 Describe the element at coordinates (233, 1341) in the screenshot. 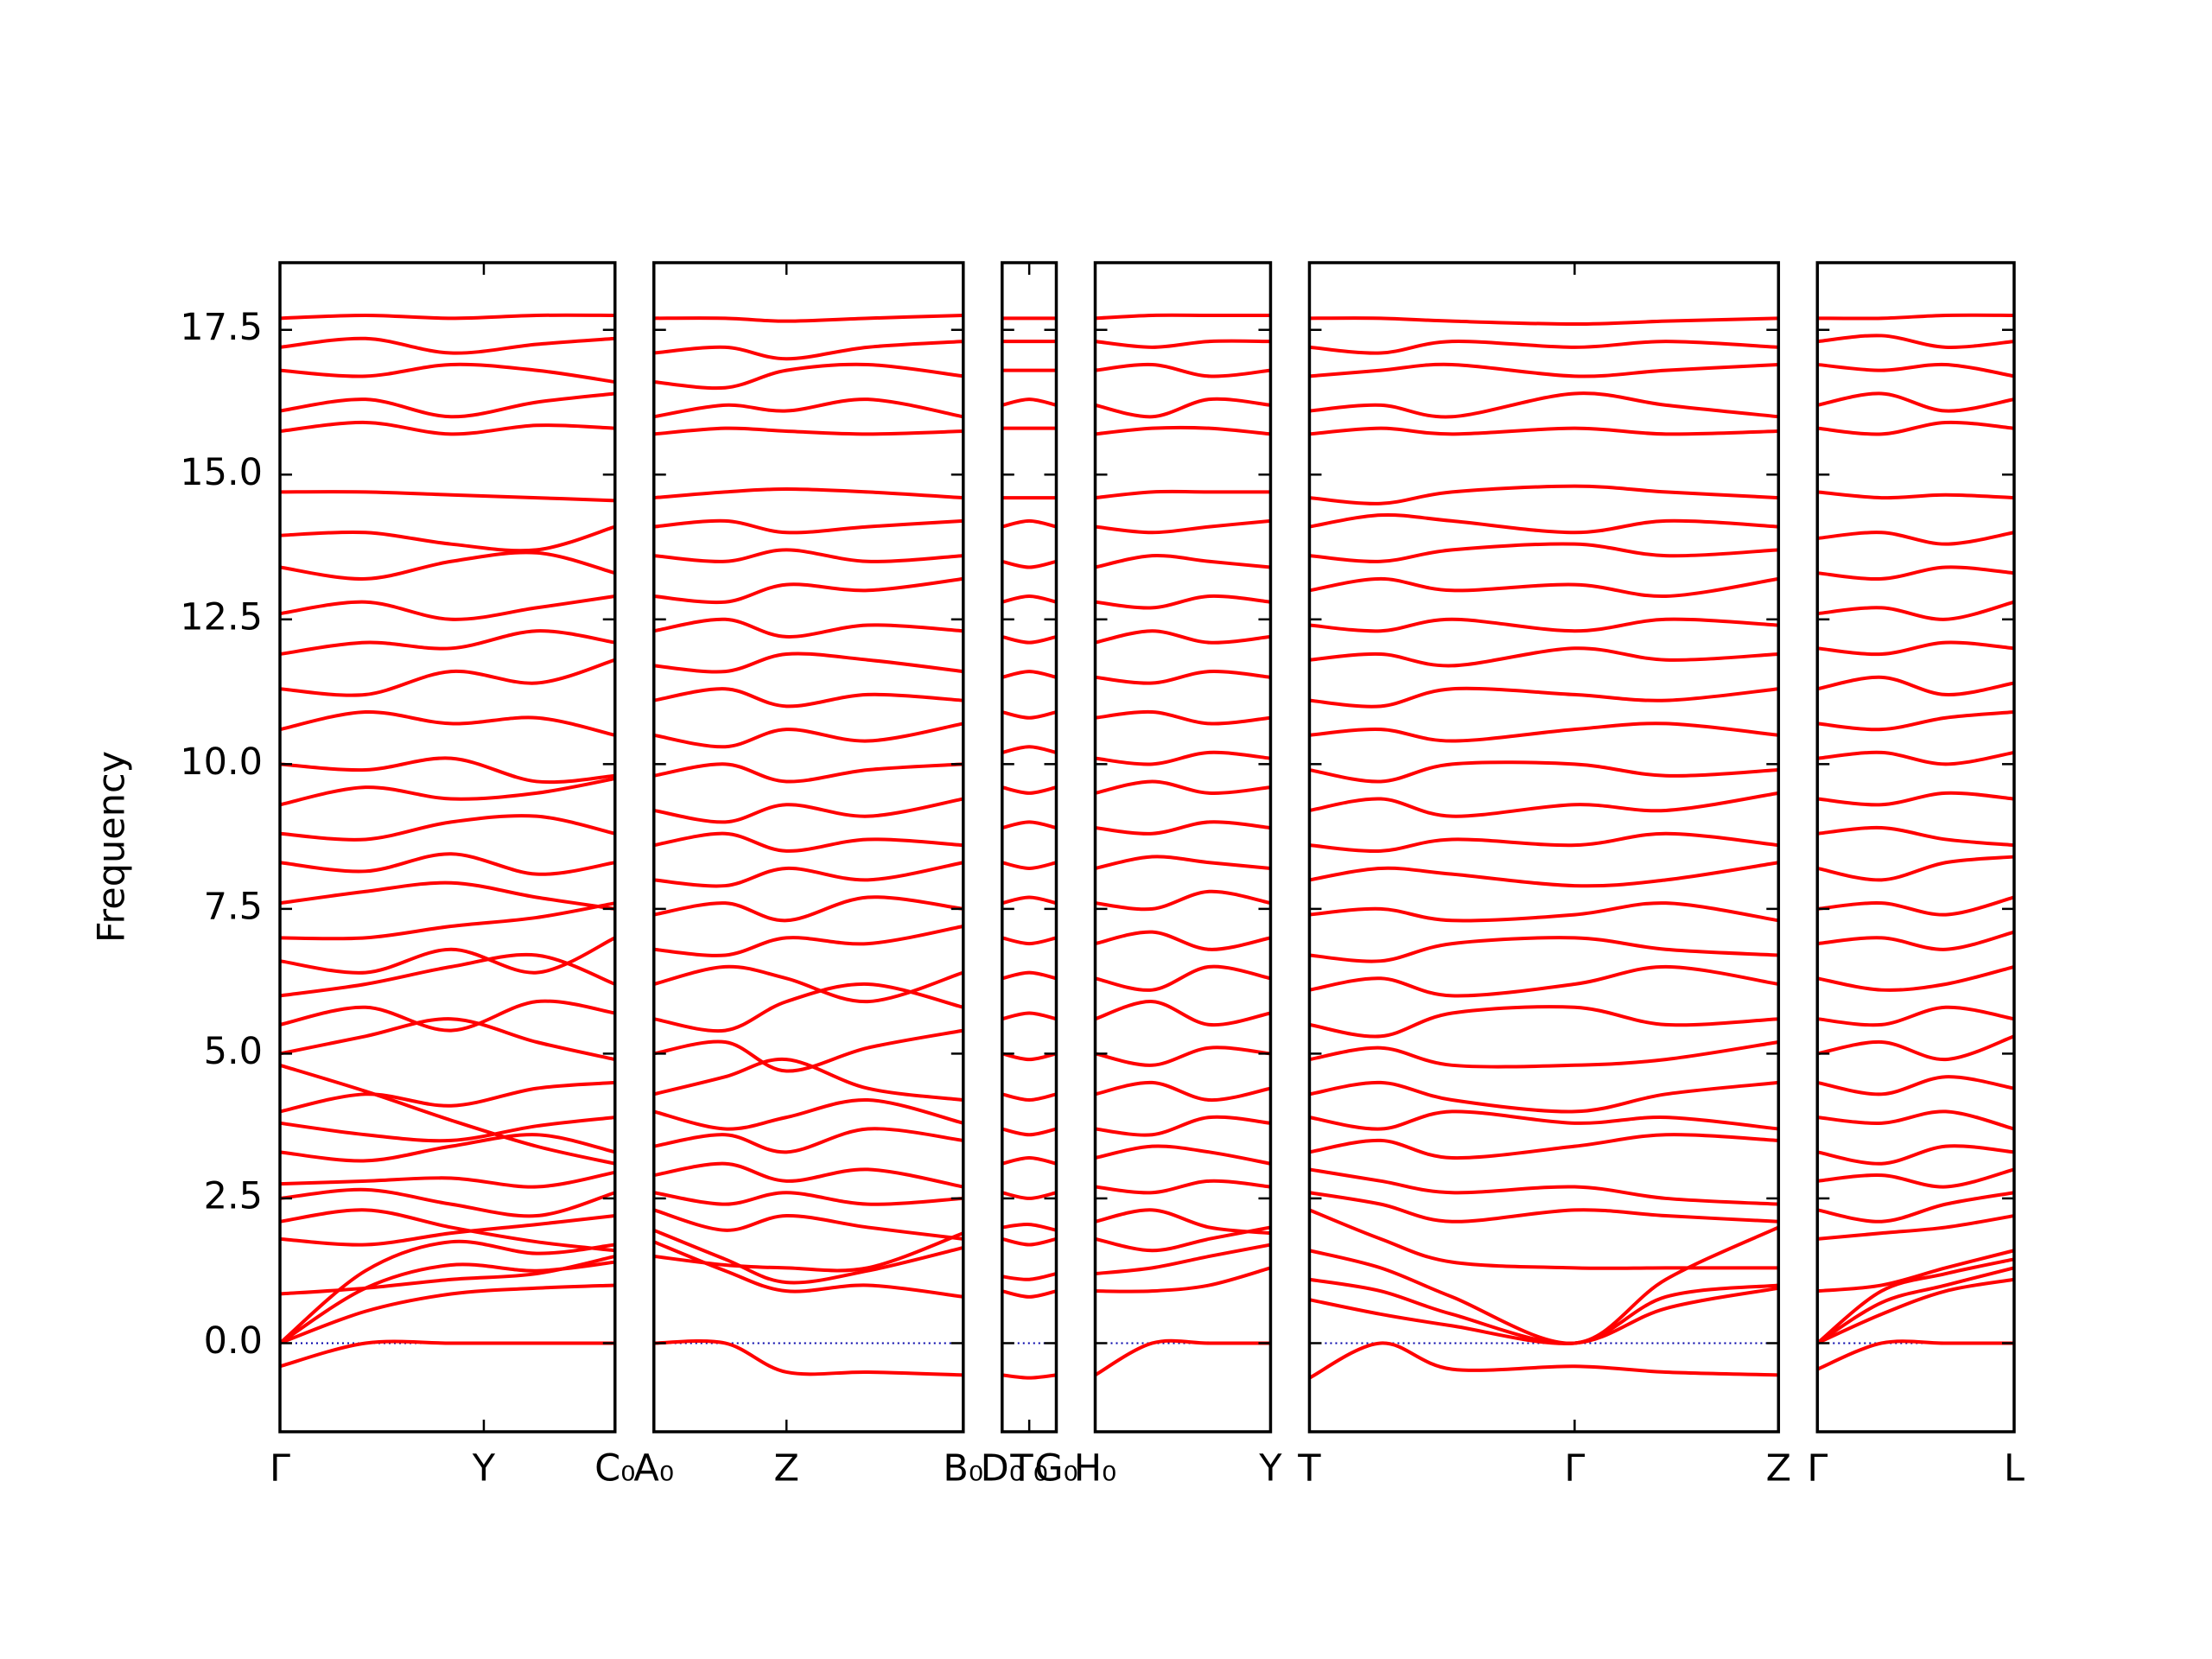

I see `y-tick-label: 0.0` at that location.